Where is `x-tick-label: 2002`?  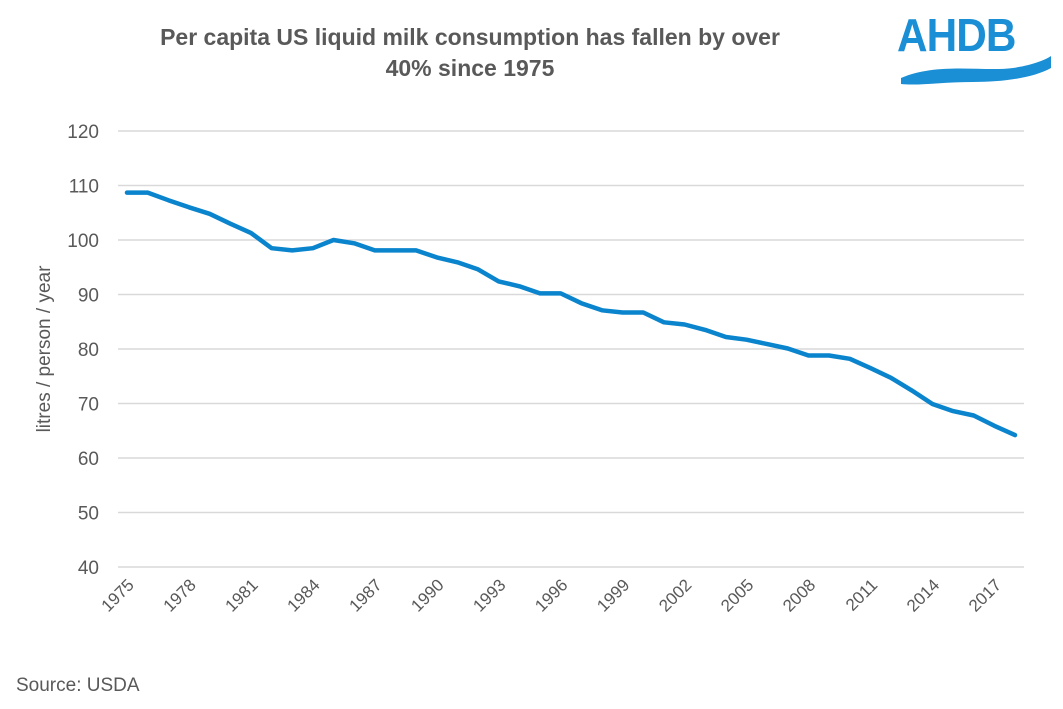 x-tick-label: 2002 is located at coordinates (675, 595).